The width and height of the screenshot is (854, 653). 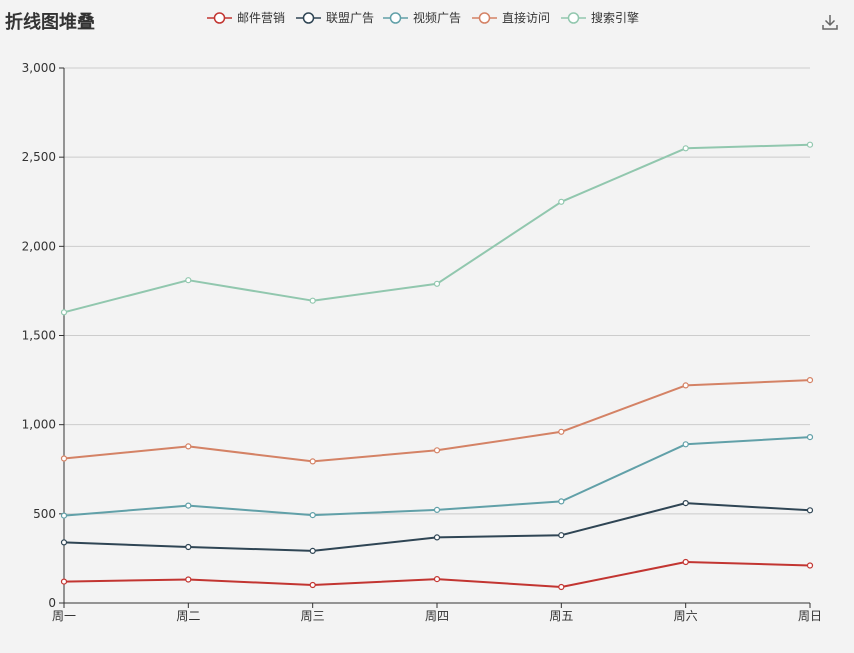 I want to click on y-tick-label: 500, so click(x=44, y=514).